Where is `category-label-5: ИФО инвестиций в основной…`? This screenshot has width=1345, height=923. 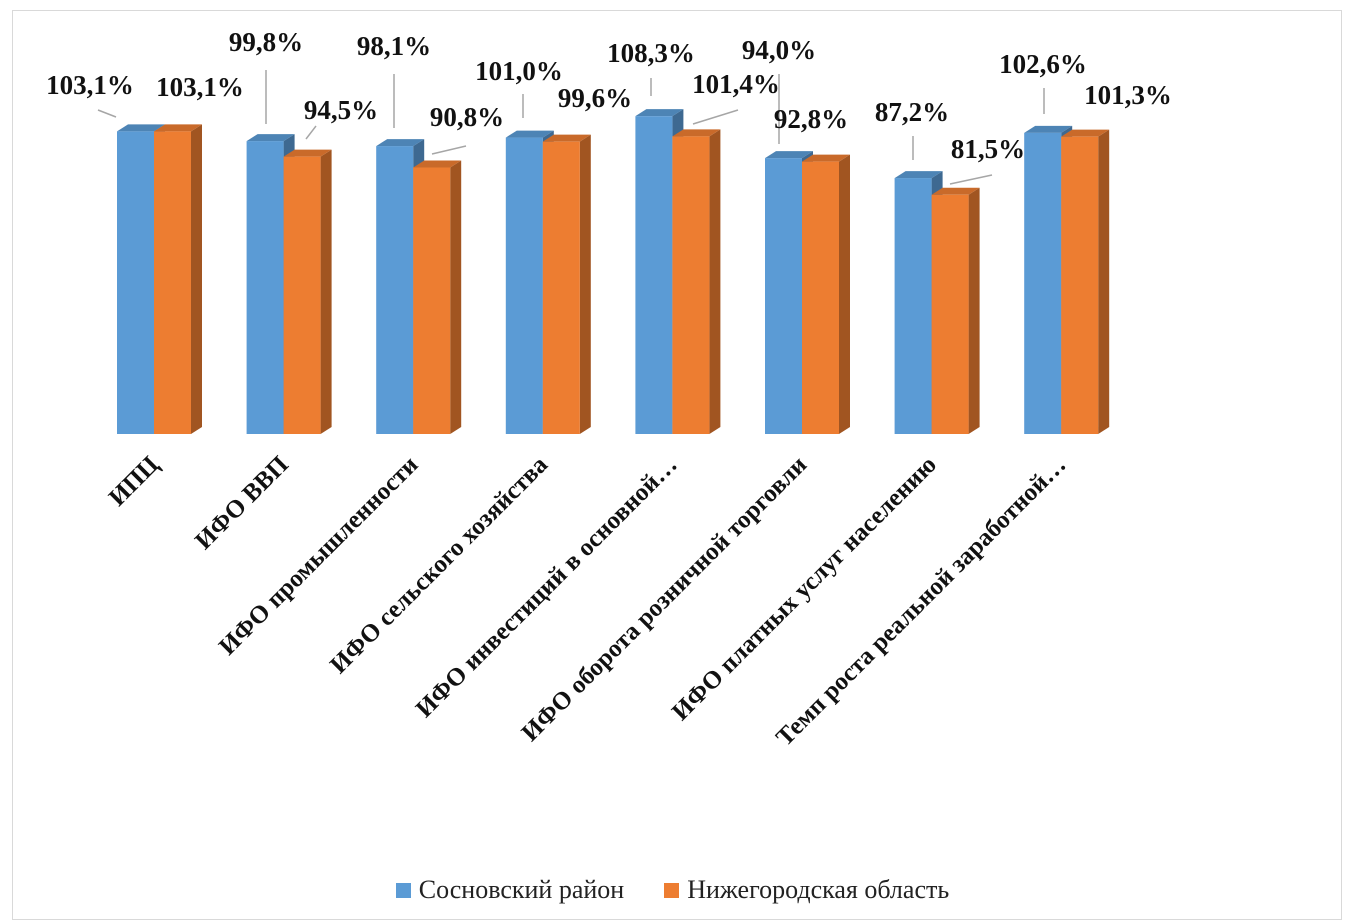 category-label-5: ИФО инвестиций в основной… is located at coordinates (547, 587).